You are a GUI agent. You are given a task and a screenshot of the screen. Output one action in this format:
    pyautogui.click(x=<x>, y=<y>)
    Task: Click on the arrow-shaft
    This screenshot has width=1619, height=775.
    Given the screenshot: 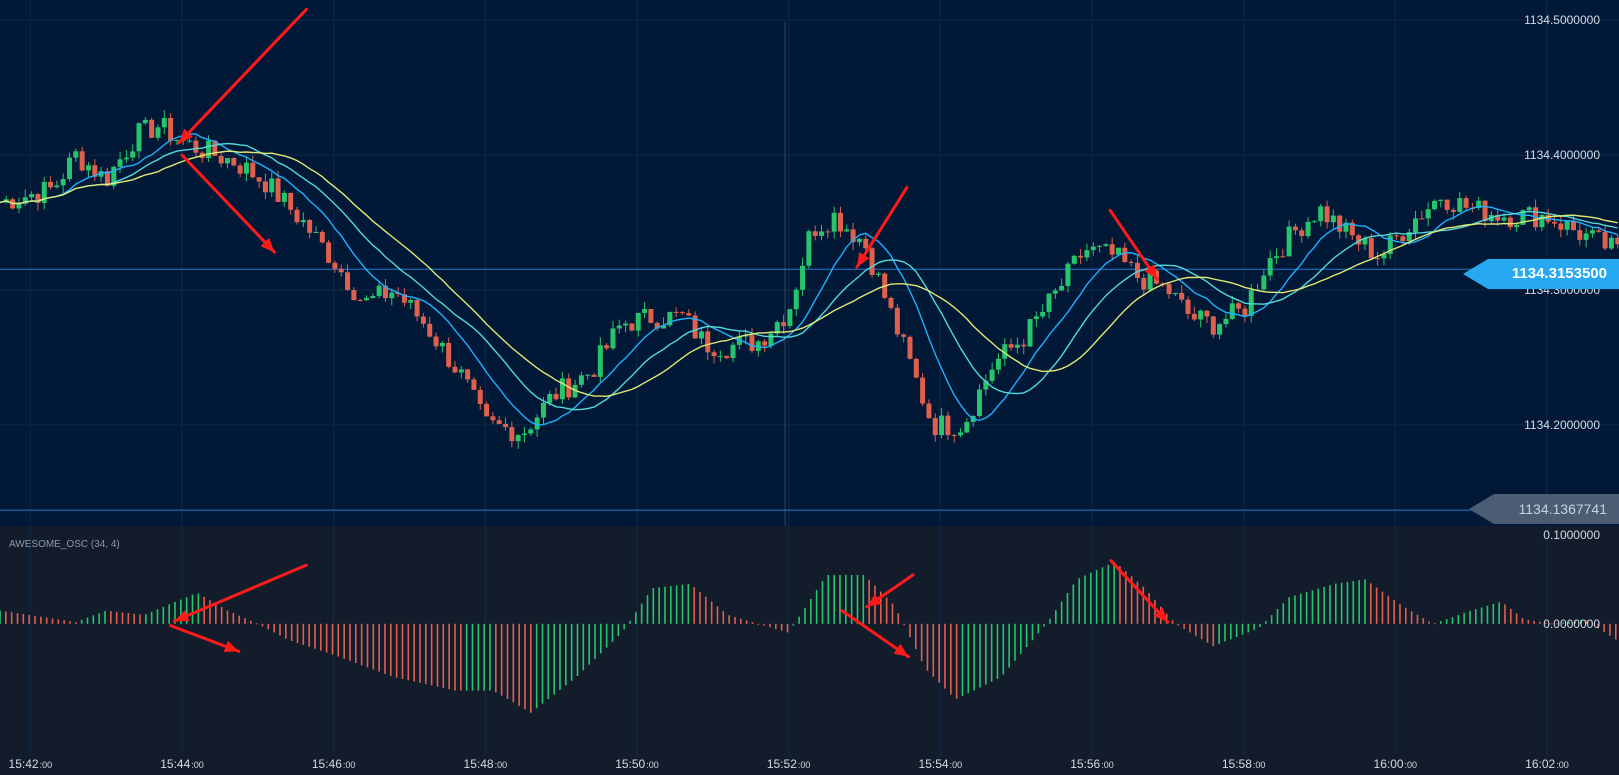 What is the action you would take?
    pyautogui.click(x=242, y=76)
    